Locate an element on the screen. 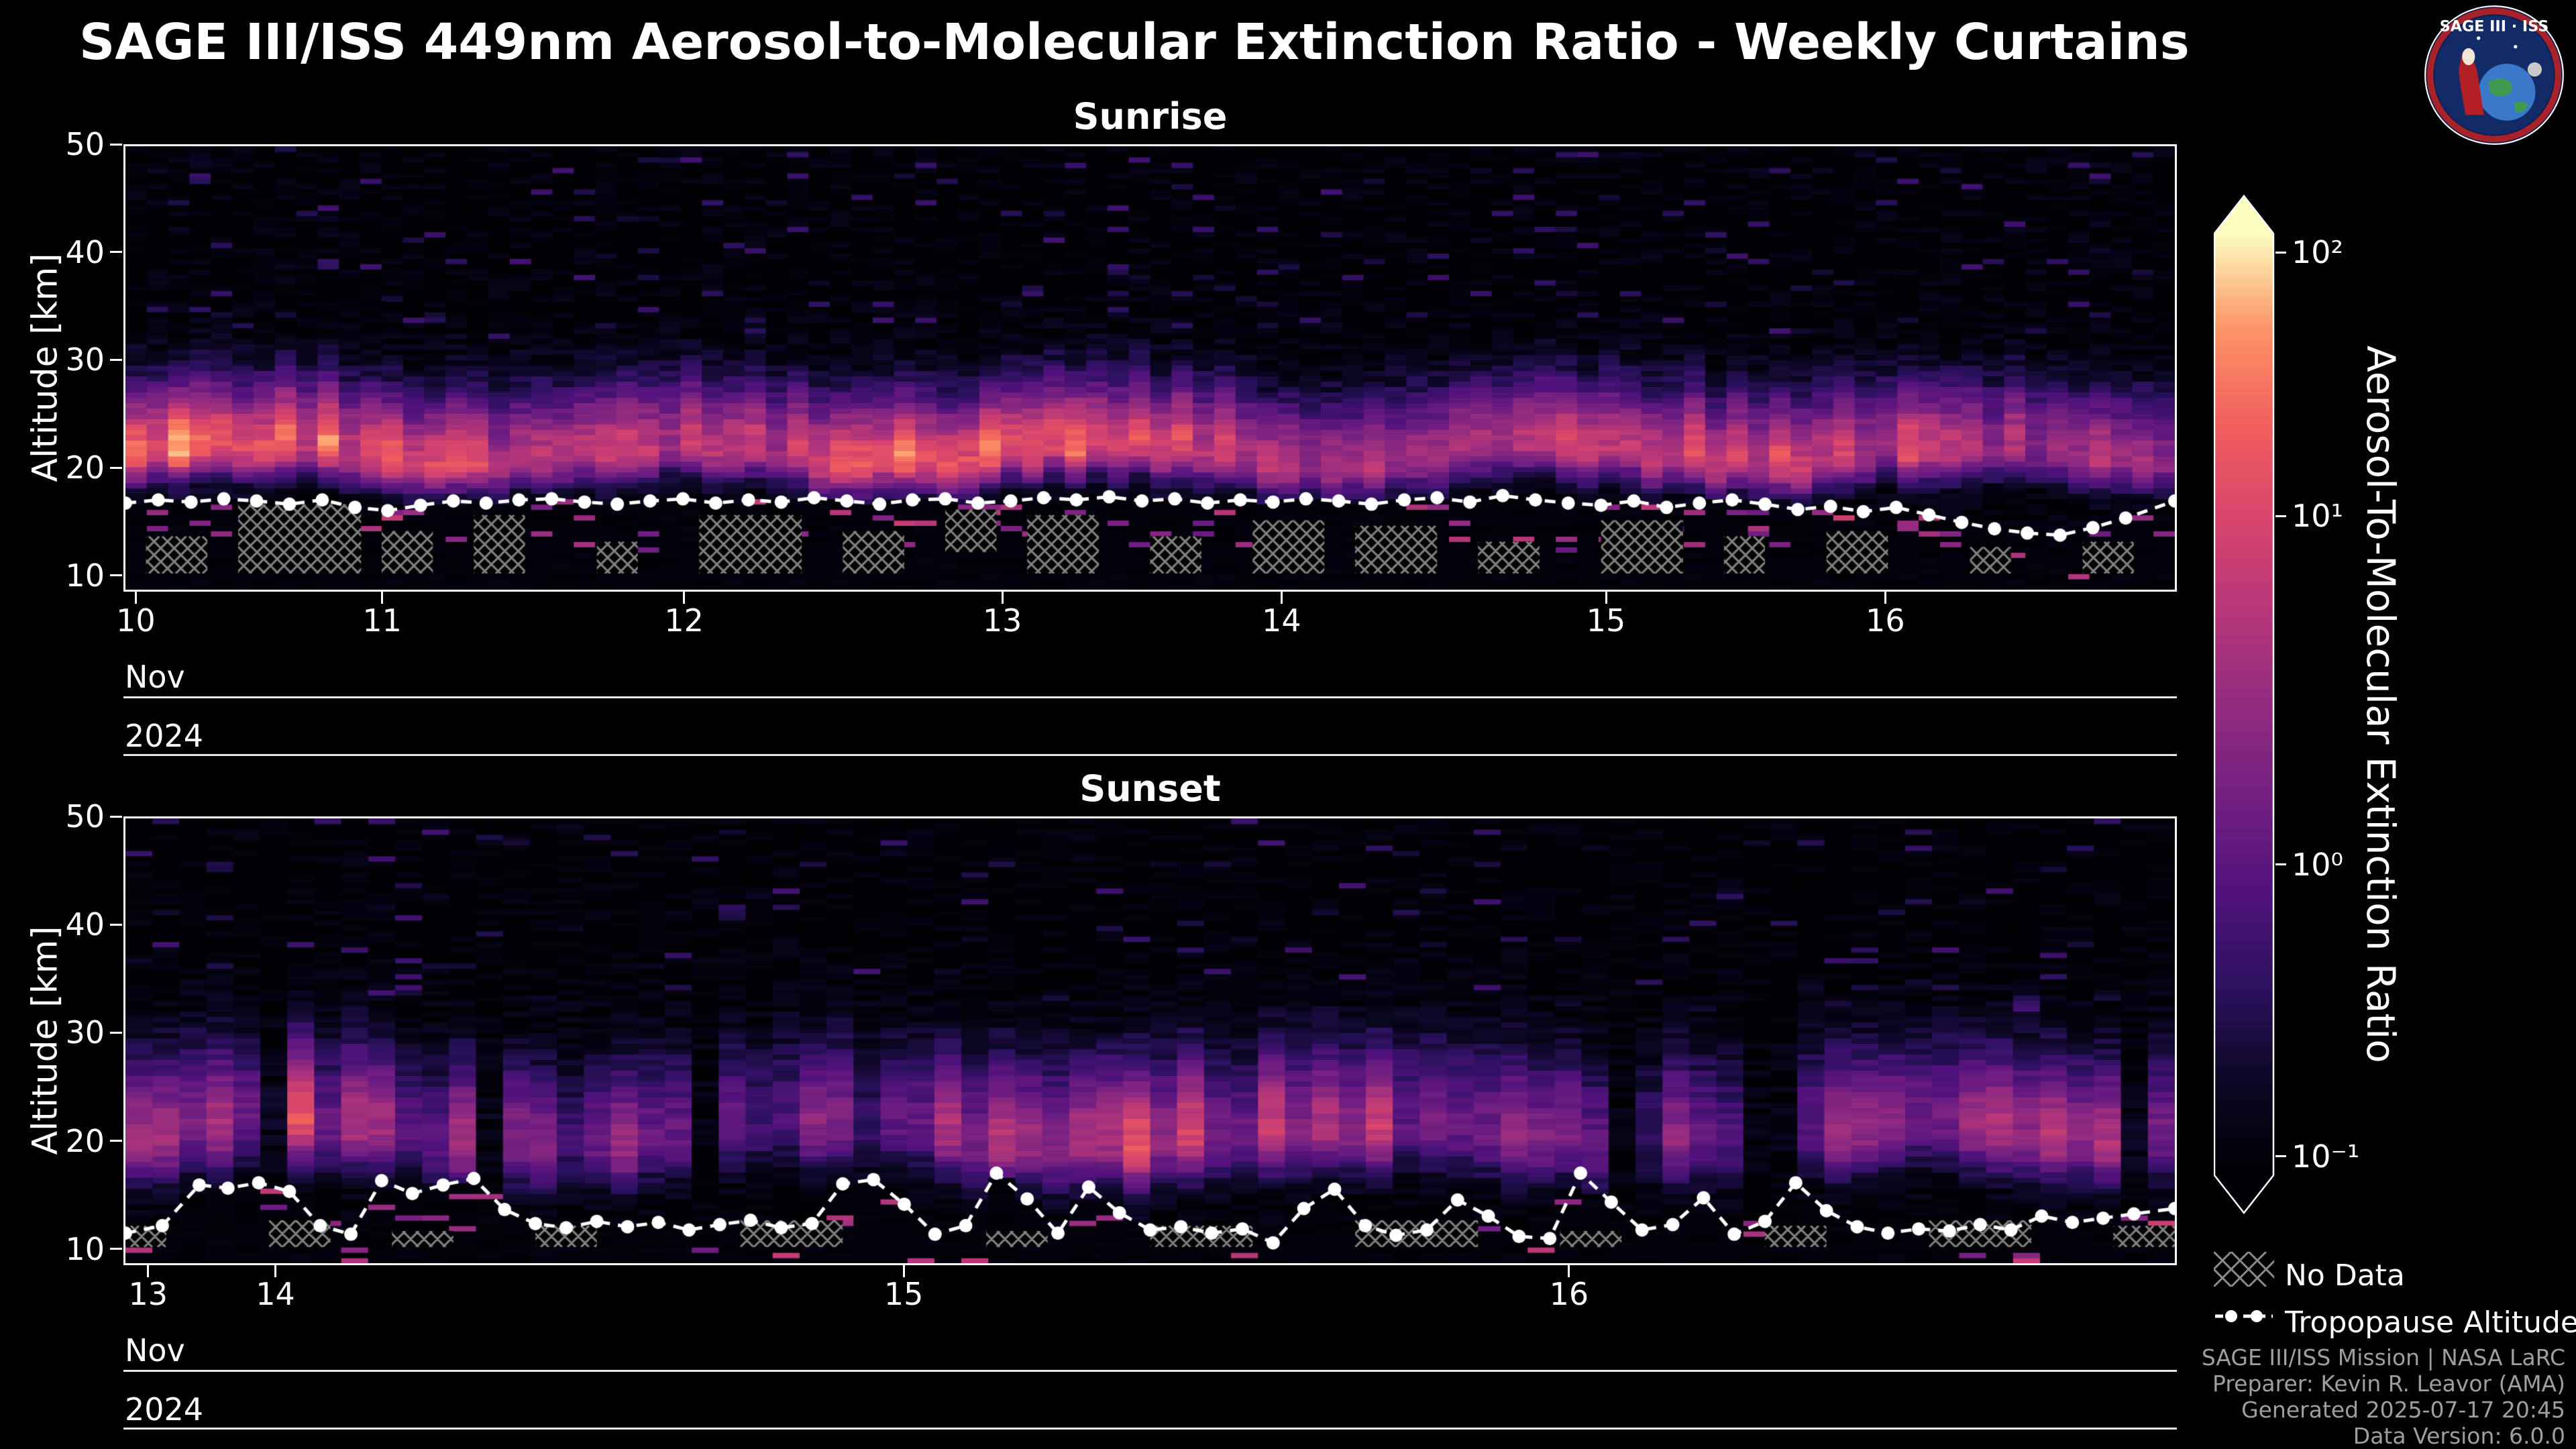 The width and height of the screenshot is (2576, 1449). colorbar-tick-label: 10⁻¹ is located at coordinates (2326, 1156).